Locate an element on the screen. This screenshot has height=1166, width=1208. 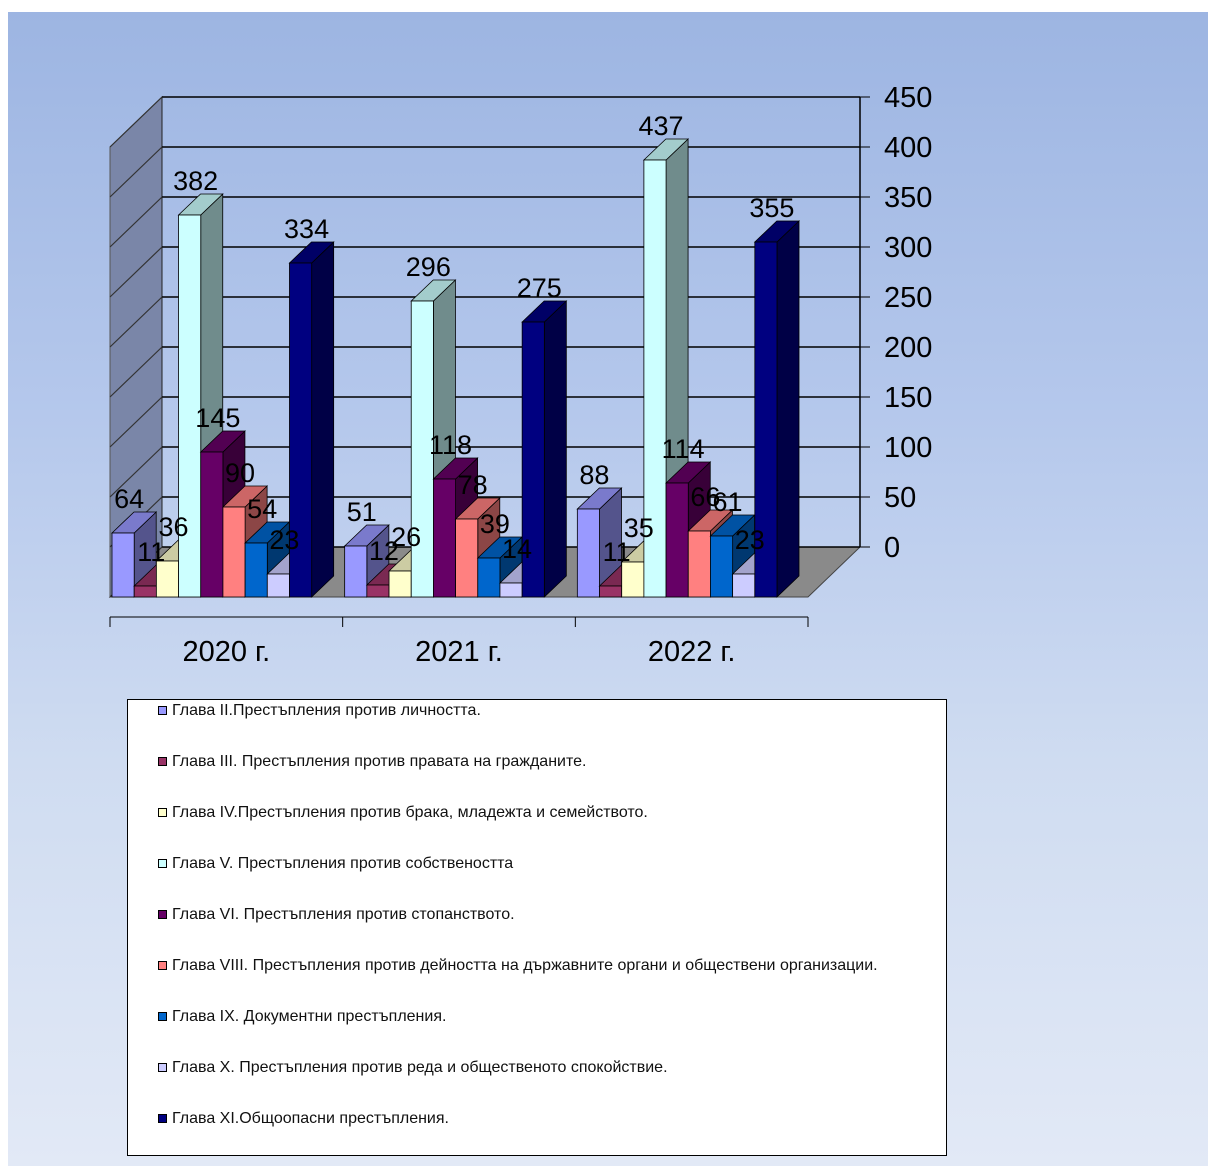
data-label: 66 is located at coordinates (705, 497).